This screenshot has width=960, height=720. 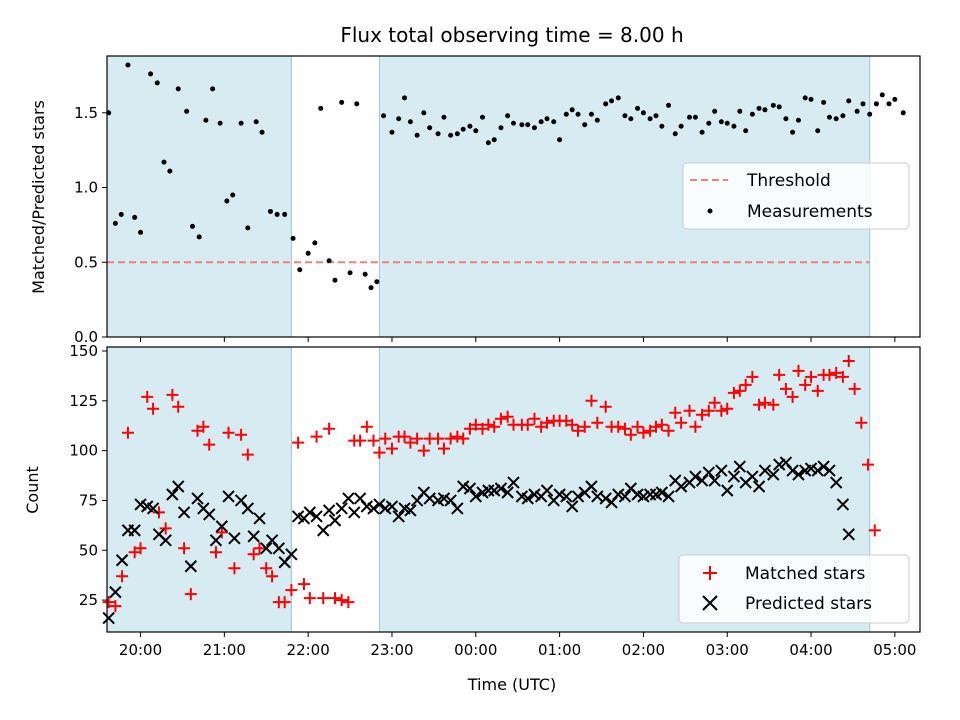 I want to click on x-tick-label: 04:00, so click(x=810, y=650).